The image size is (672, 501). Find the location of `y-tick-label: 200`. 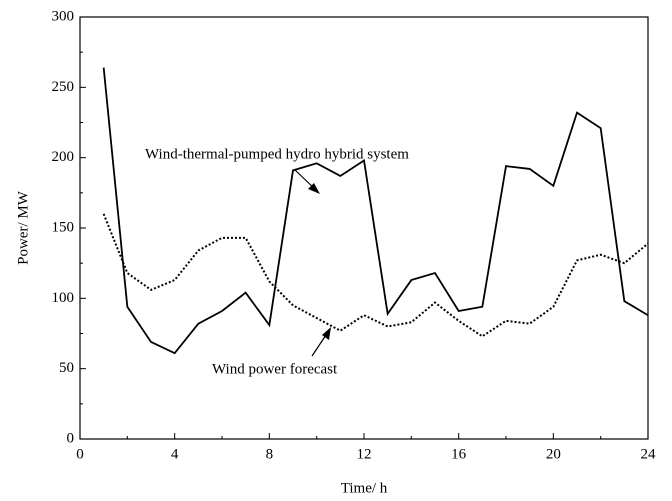

y-tick-label: 200 is located at coordinates (63, 157).